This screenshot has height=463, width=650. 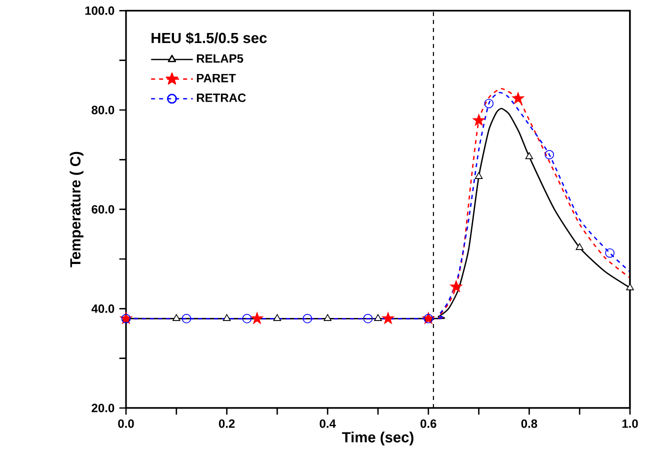 What do you see at coordinates (220, 58) in the screenshot?
I see `legend-label: RELAP5` at bounding box center [220, 58].